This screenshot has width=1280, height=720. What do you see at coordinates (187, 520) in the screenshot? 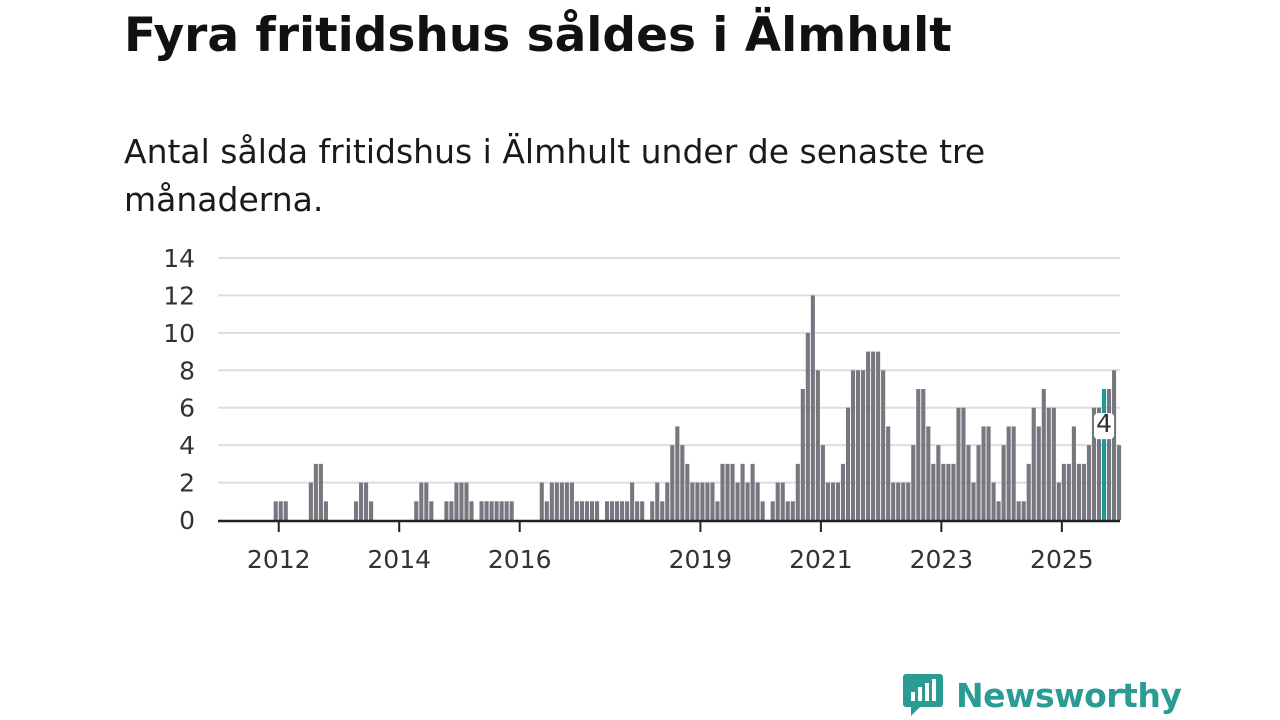
I see `y-tick-label: 0` at bounding box center [187, 520].